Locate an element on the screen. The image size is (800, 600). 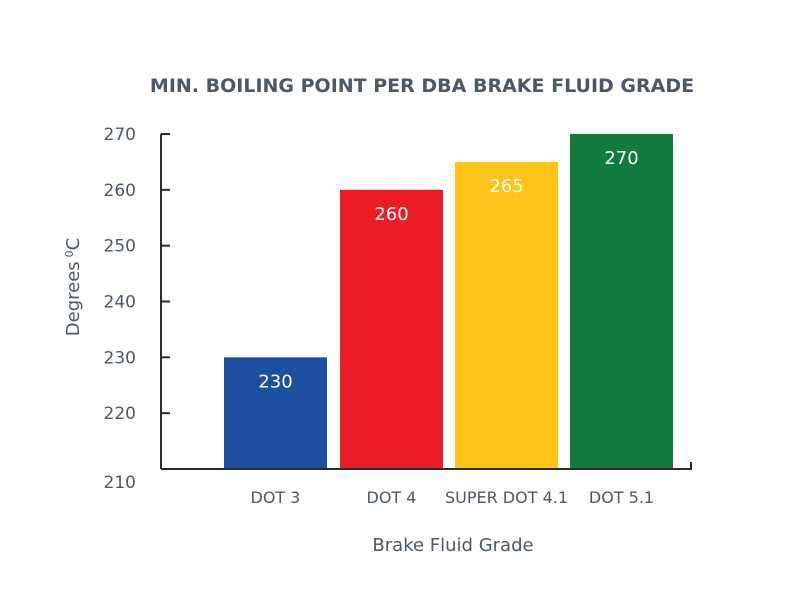
y-tick-label: 230 is located at coordinates (120, 358).